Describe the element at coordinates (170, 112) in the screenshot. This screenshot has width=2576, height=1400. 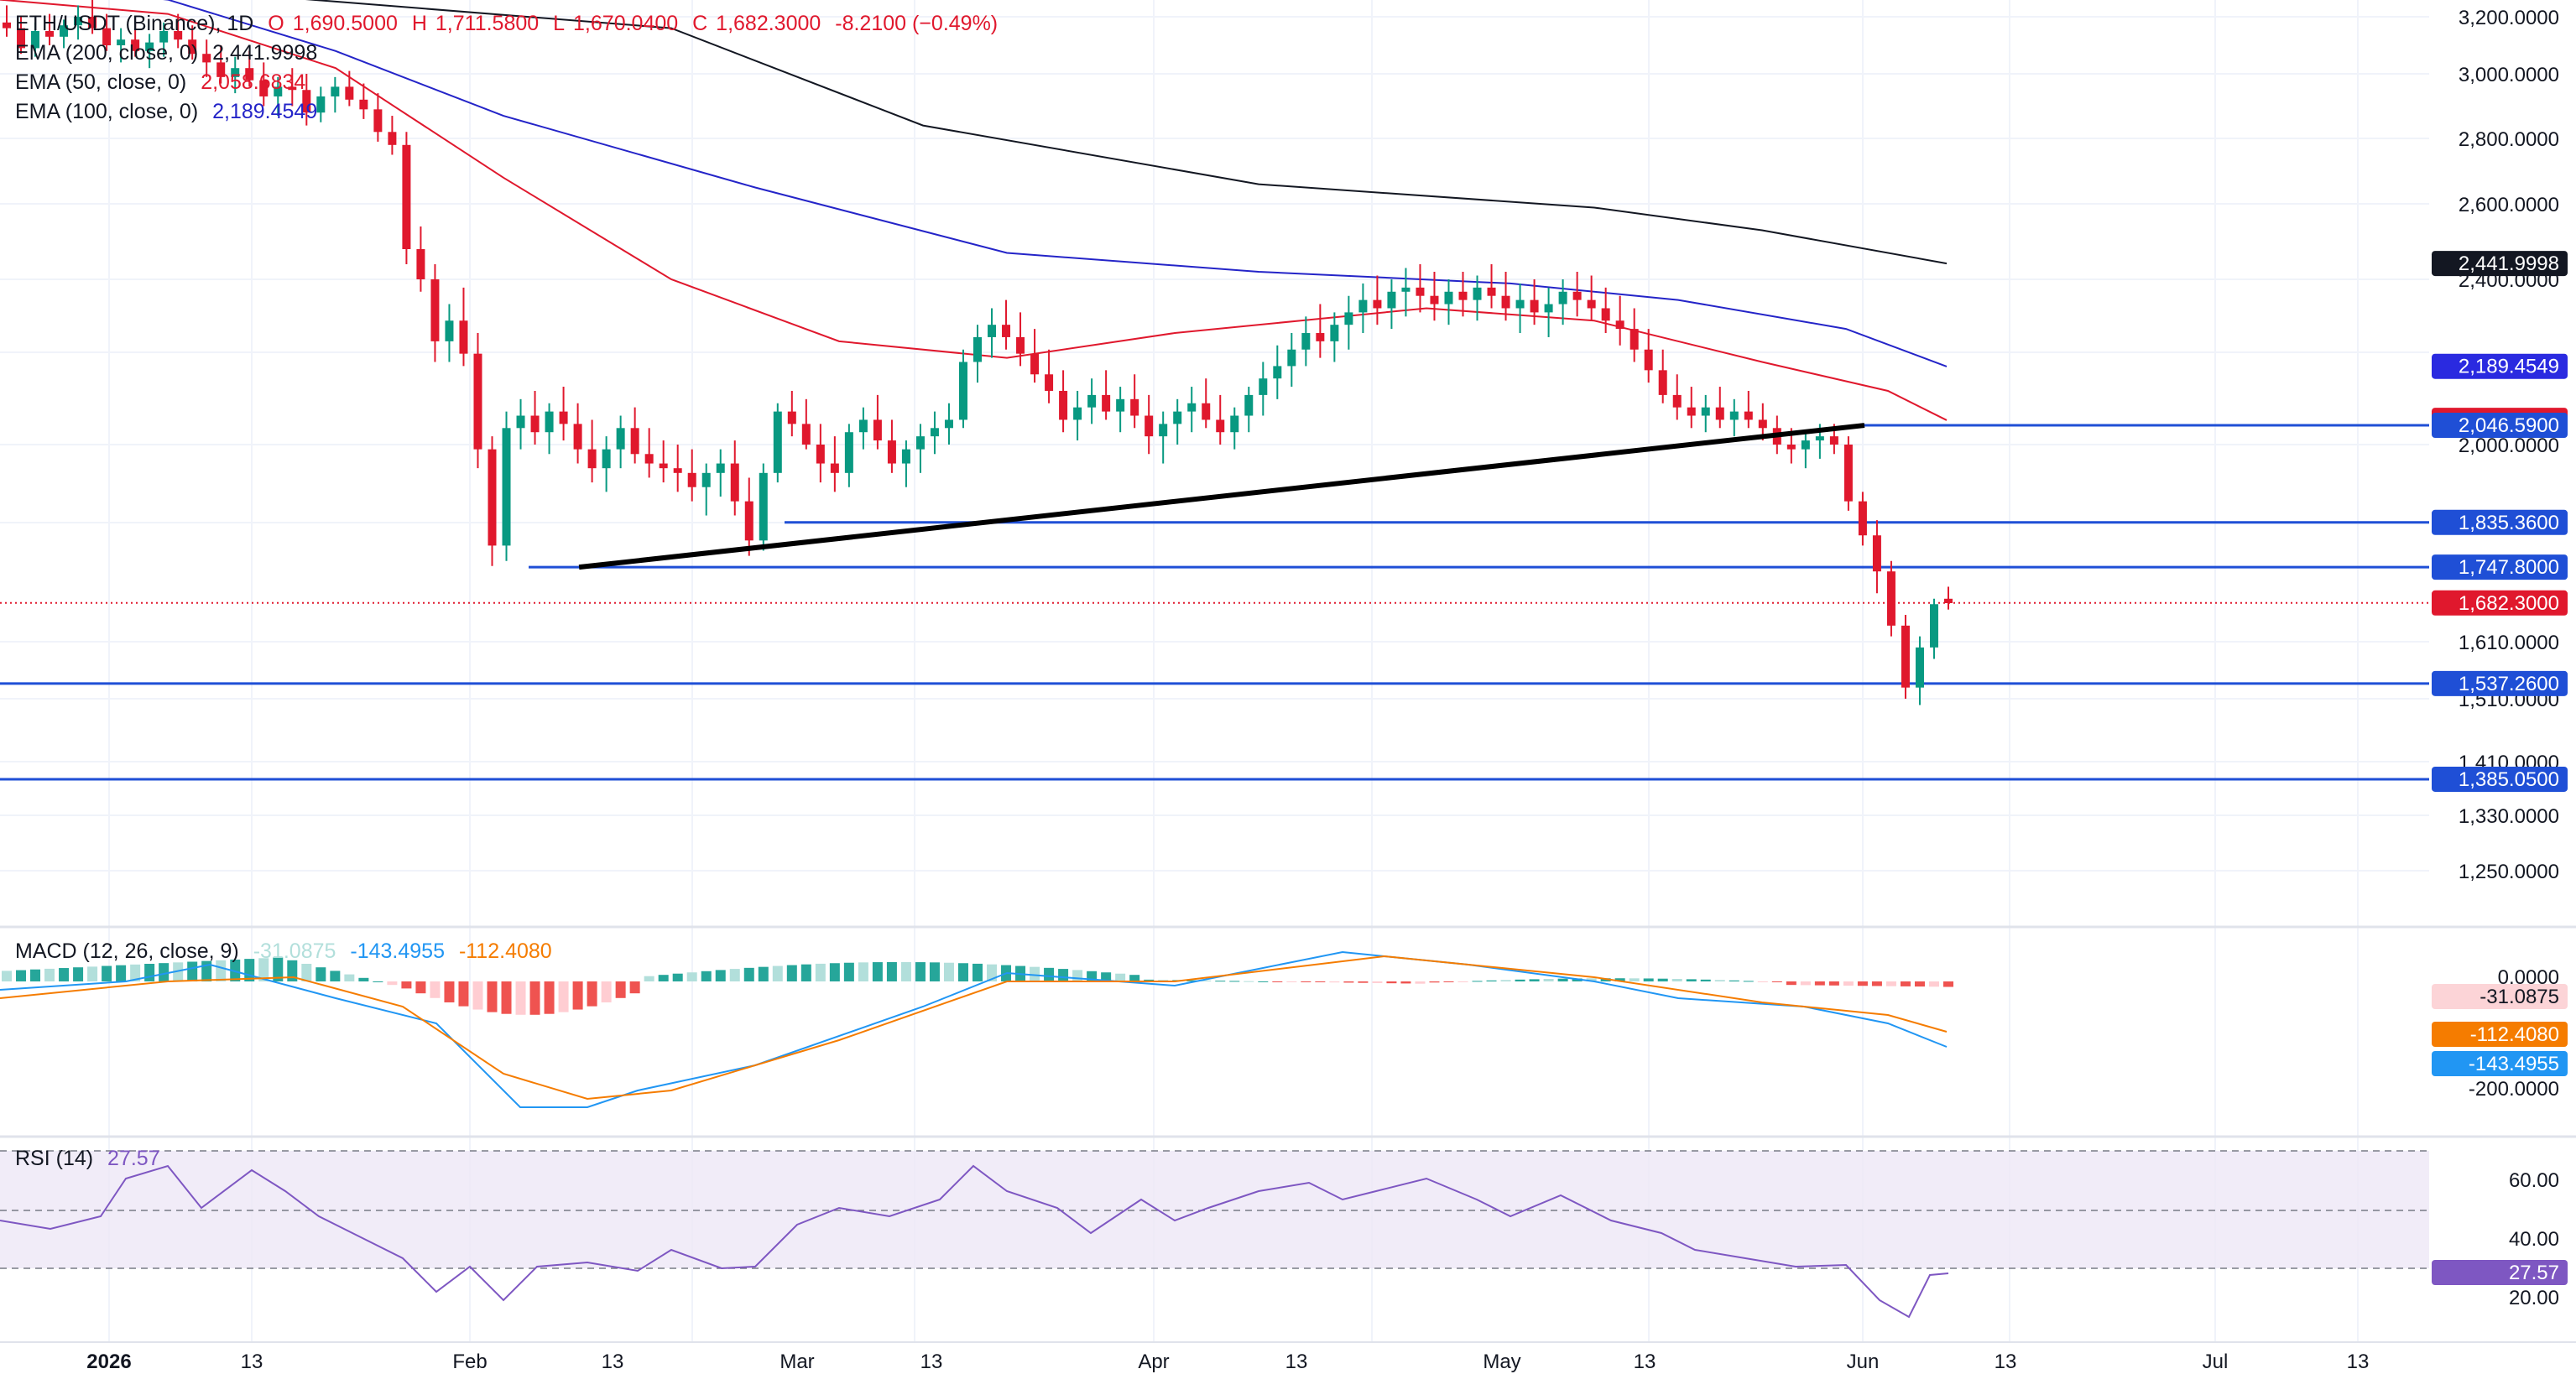
I see `ema100-legend: EMA (100, close, 0) 2,189.4549` at that location.